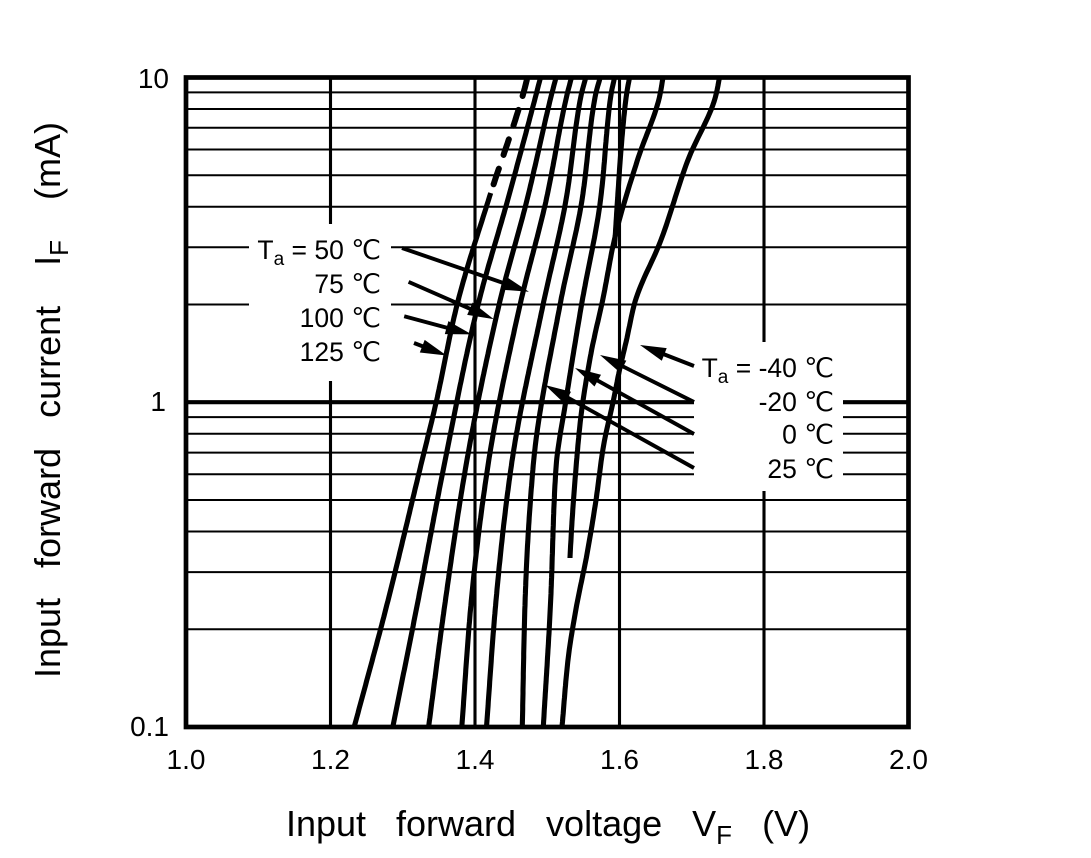 This screenshot has width=1091, height=858. Describe the element at coordinates (340, 318) in the screenshot. I see `svg-text: 100 ℃` at that location.